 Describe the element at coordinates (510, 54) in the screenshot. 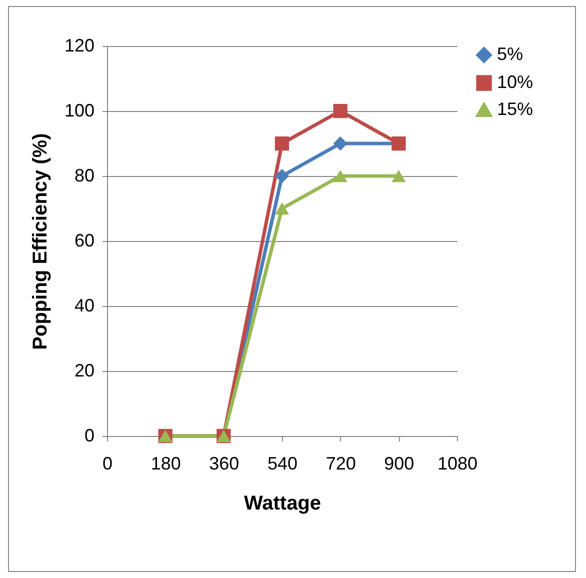

I see `legend-label: 5%` at that location.